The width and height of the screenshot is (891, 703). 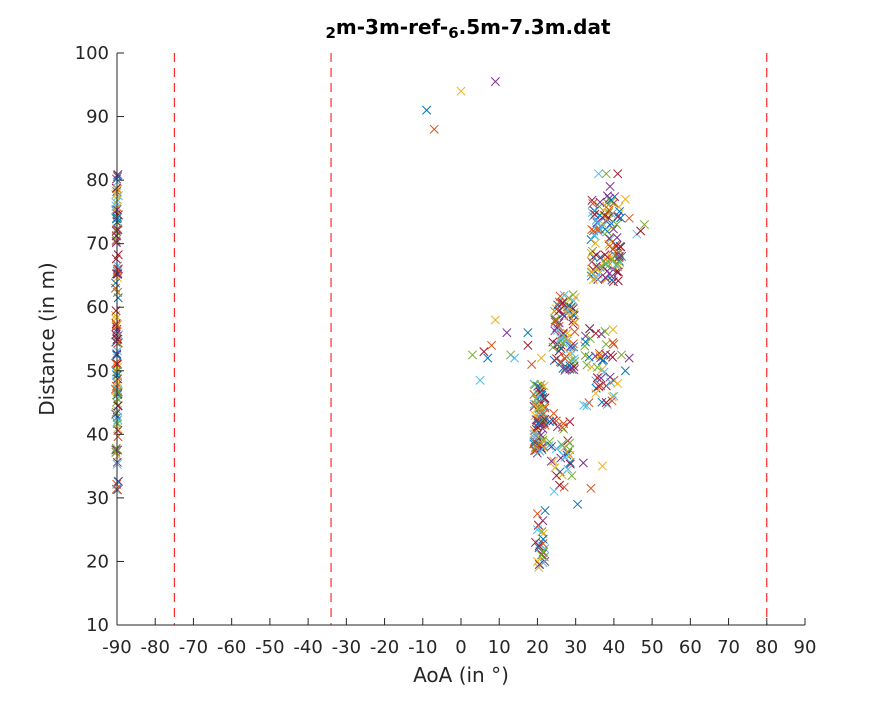 I want to click on x-tick-label: -60, so click(x=231, y=647).